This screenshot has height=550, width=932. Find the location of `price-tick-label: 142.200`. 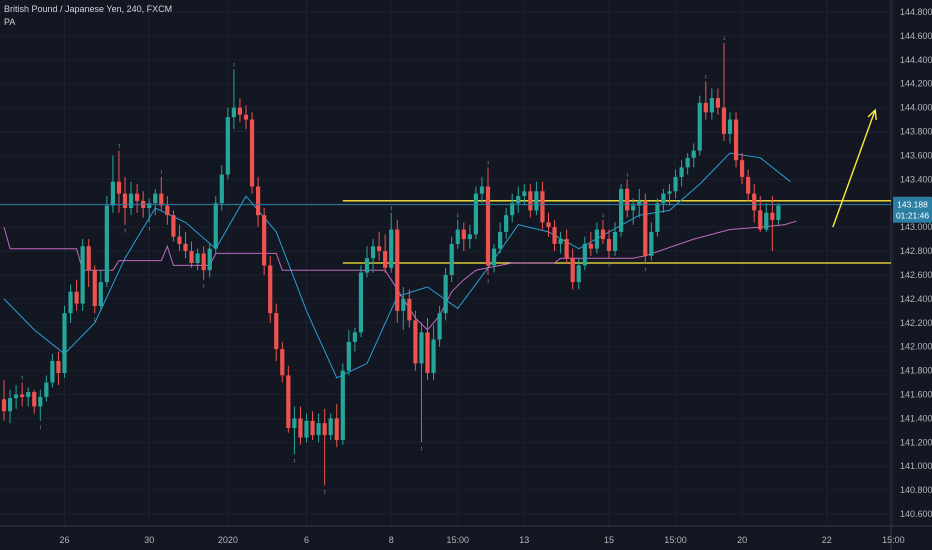

price-tick-label: 142.200 is located at coordinates (916, 323).